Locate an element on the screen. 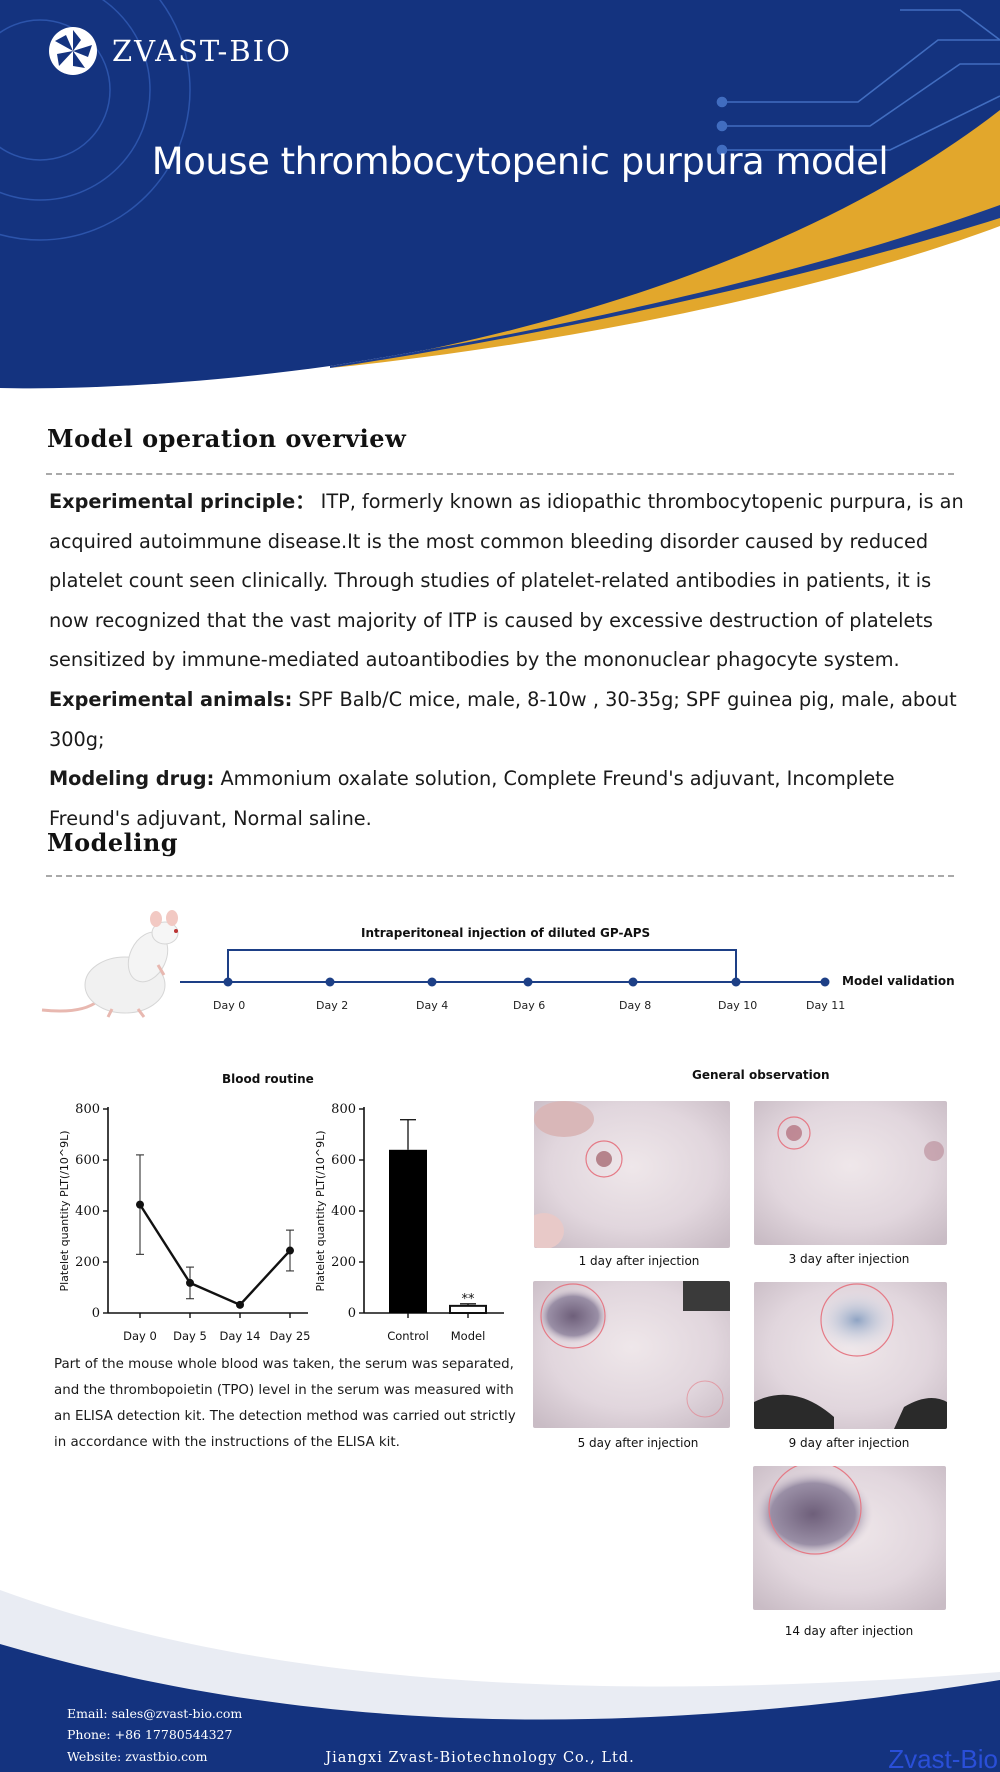 The image size is (1000, 1772). day-label: Day 6 is located at coordinates (529, 1005).